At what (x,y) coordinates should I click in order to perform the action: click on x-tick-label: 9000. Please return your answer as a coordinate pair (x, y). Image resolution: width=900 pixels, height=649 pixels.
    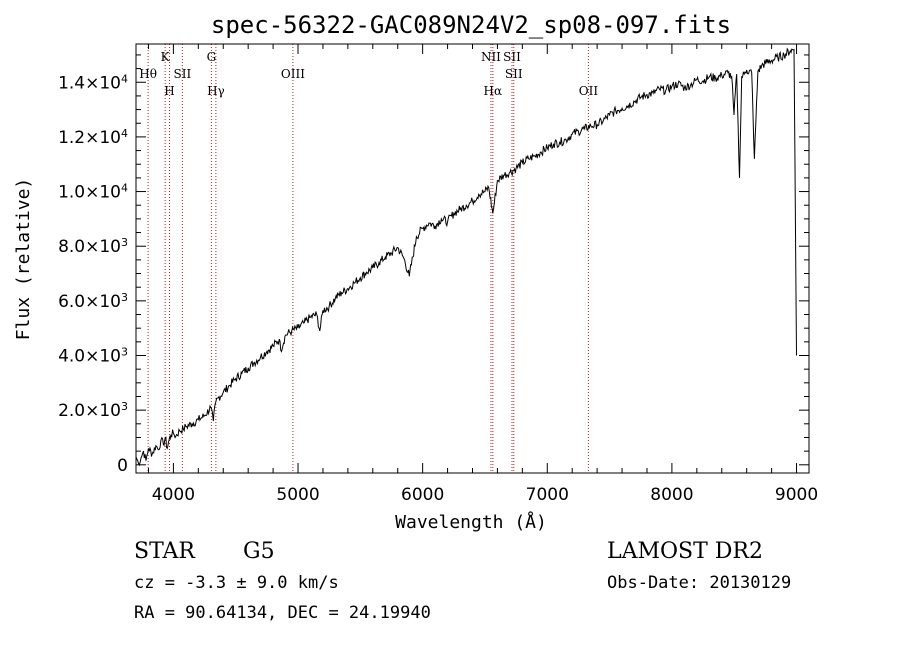
    Looking at the image, I should click on (796, 495).